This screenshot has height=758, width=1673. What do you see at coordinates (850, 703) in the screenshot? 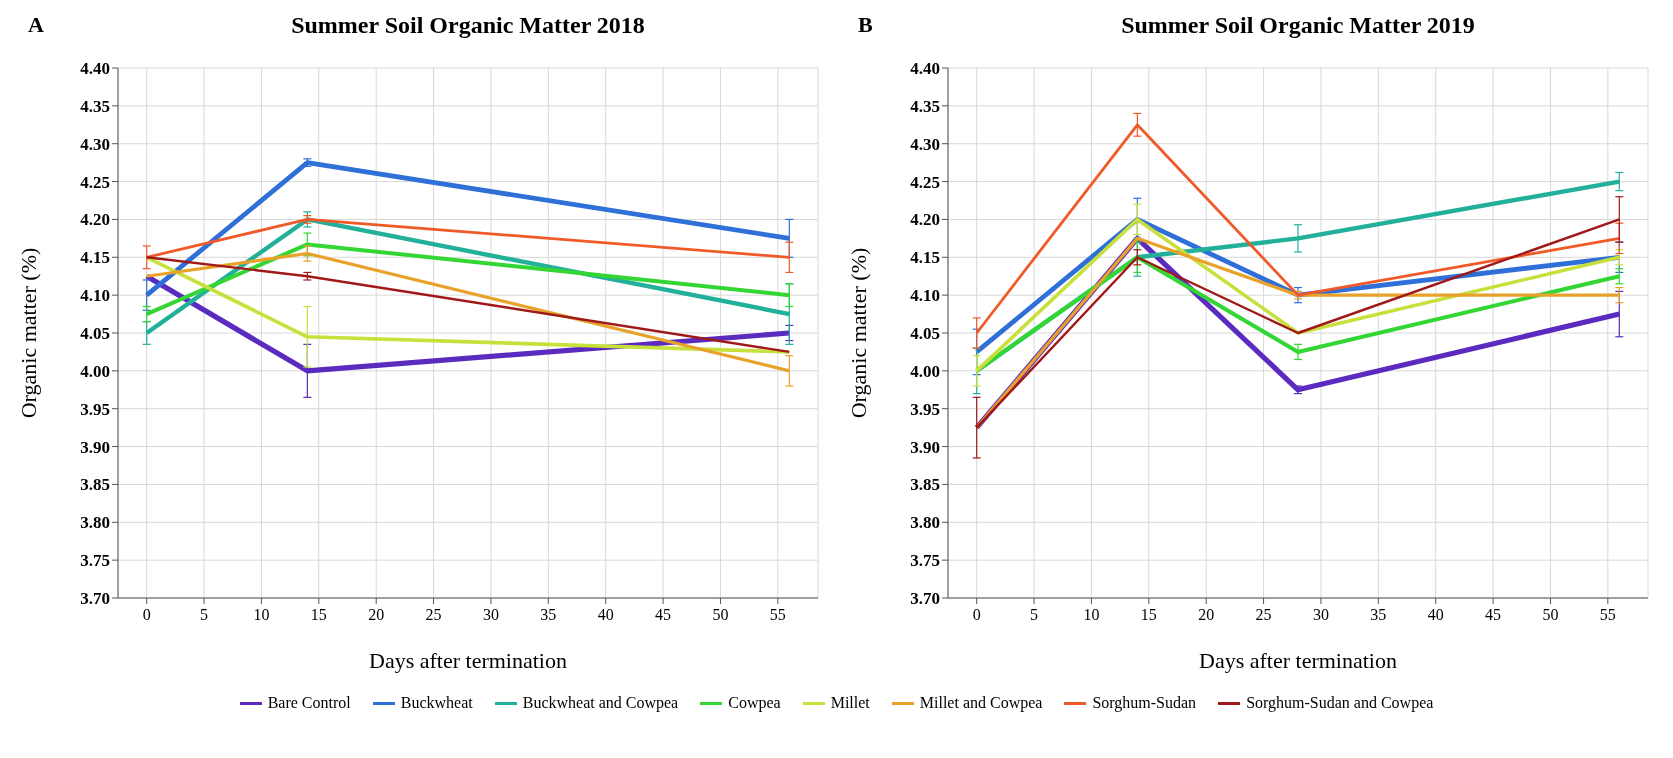
I see `legend-label: Millet` at bounding box center [850, 703].